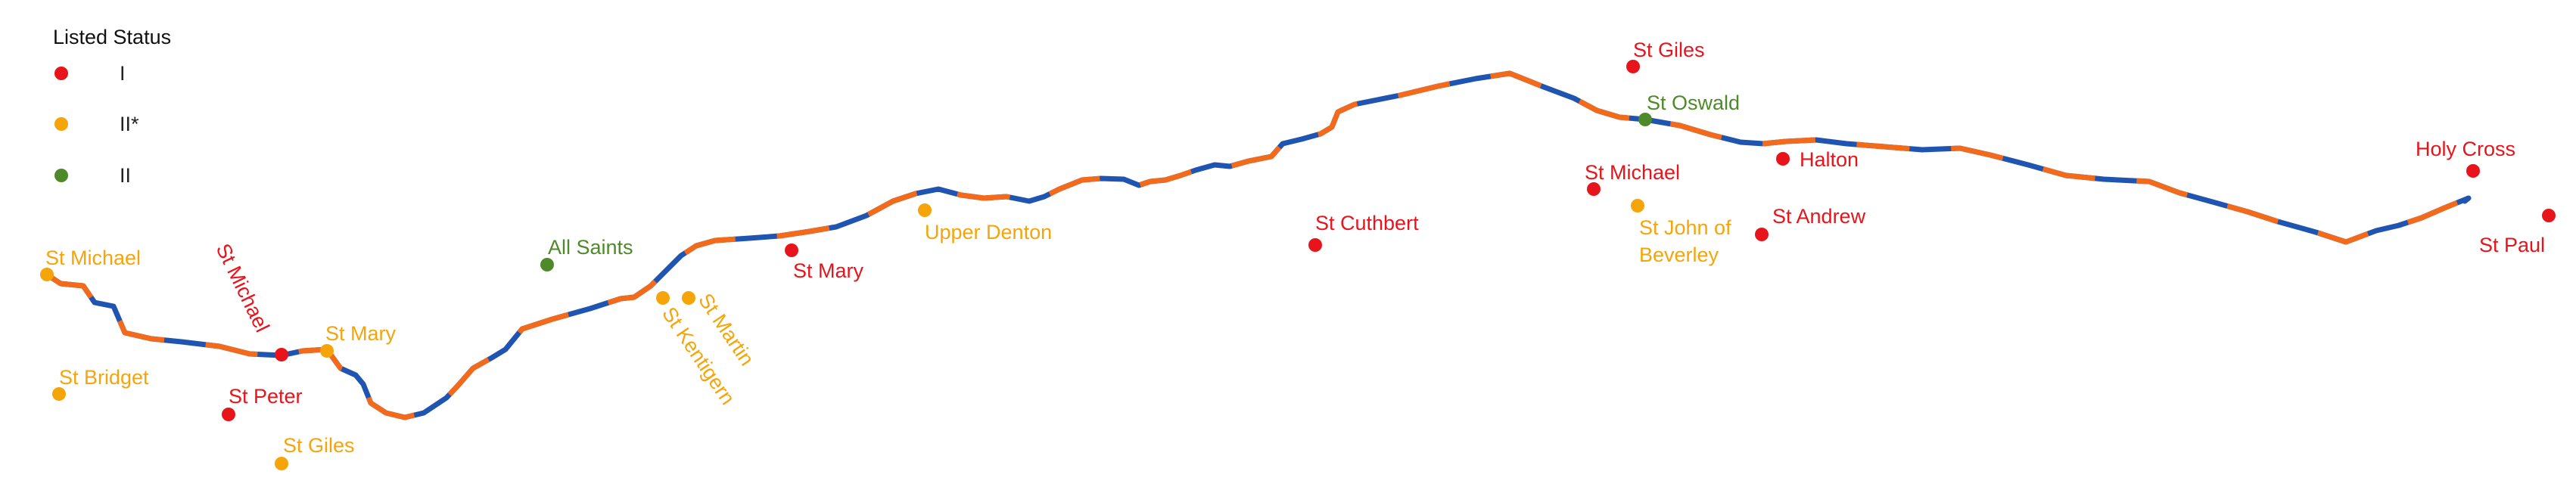 Image resolution: width=2576 pixels, height=487 pixels. I want to click on legend-marker-grade-ii, so click(61, 175).